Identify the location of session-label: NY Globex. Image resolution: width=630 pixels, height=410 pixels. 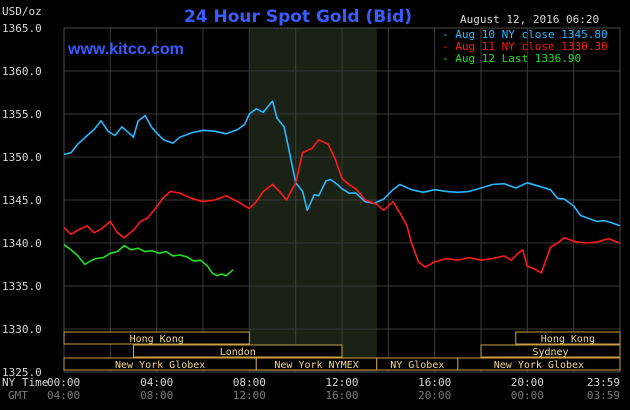
(417, 365).